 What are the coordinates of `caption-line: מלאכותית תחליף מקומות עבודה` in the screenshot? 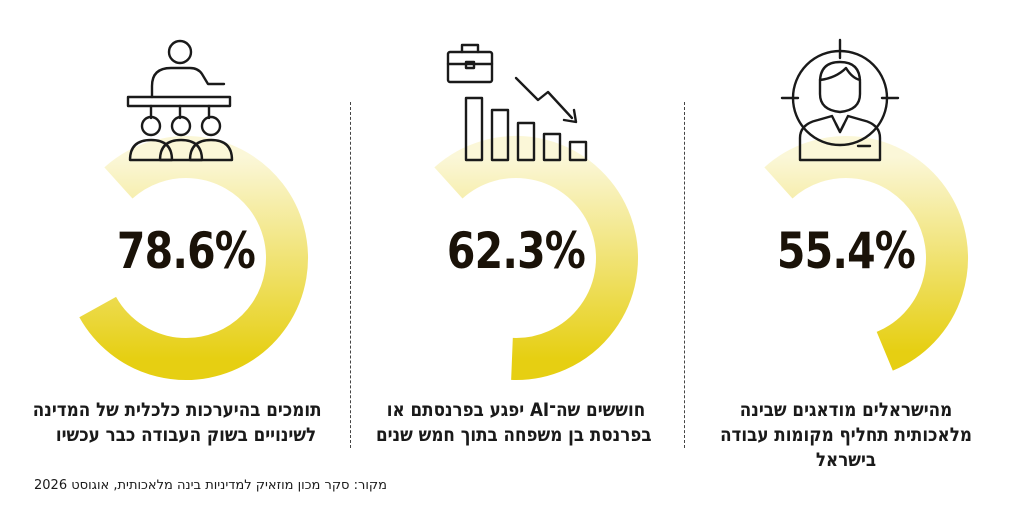 It's located at (846, 435).